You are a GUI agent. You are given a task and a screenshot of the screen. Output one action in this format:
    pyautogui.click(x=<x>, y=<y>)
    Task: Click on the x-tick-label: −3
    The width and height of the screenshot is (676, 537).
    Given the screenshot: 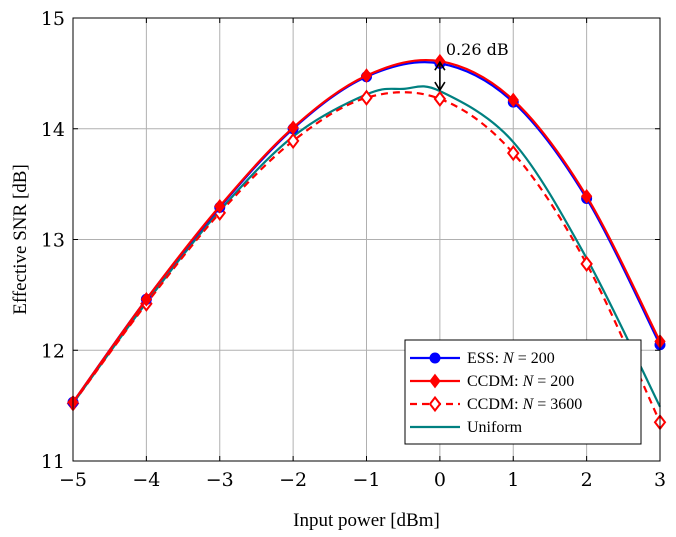 What is the action you would take?
    pyautogui.click(x=220, y=480)
    